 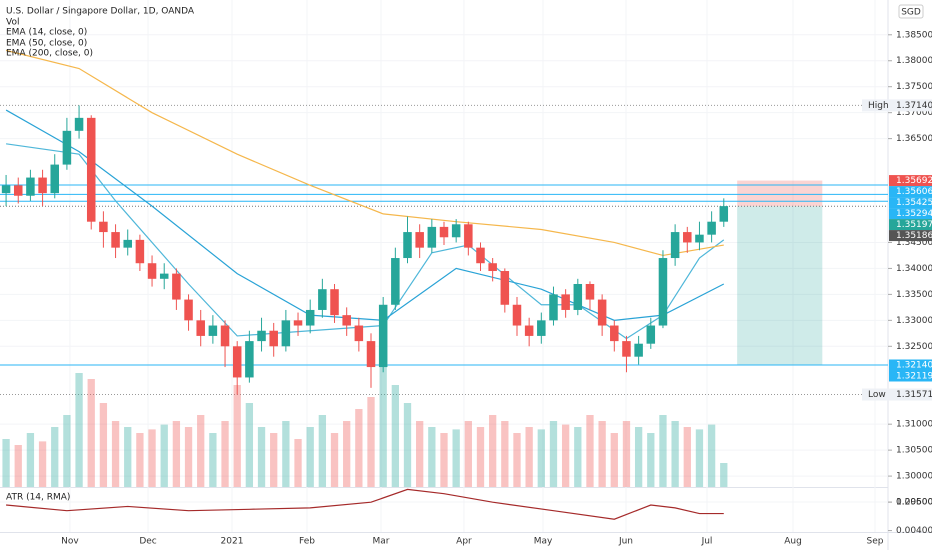 What do you see at coordinates (707, 542) in the screenshot?
I see `x-tick-label: Jul` at bounding box center [707, 542].